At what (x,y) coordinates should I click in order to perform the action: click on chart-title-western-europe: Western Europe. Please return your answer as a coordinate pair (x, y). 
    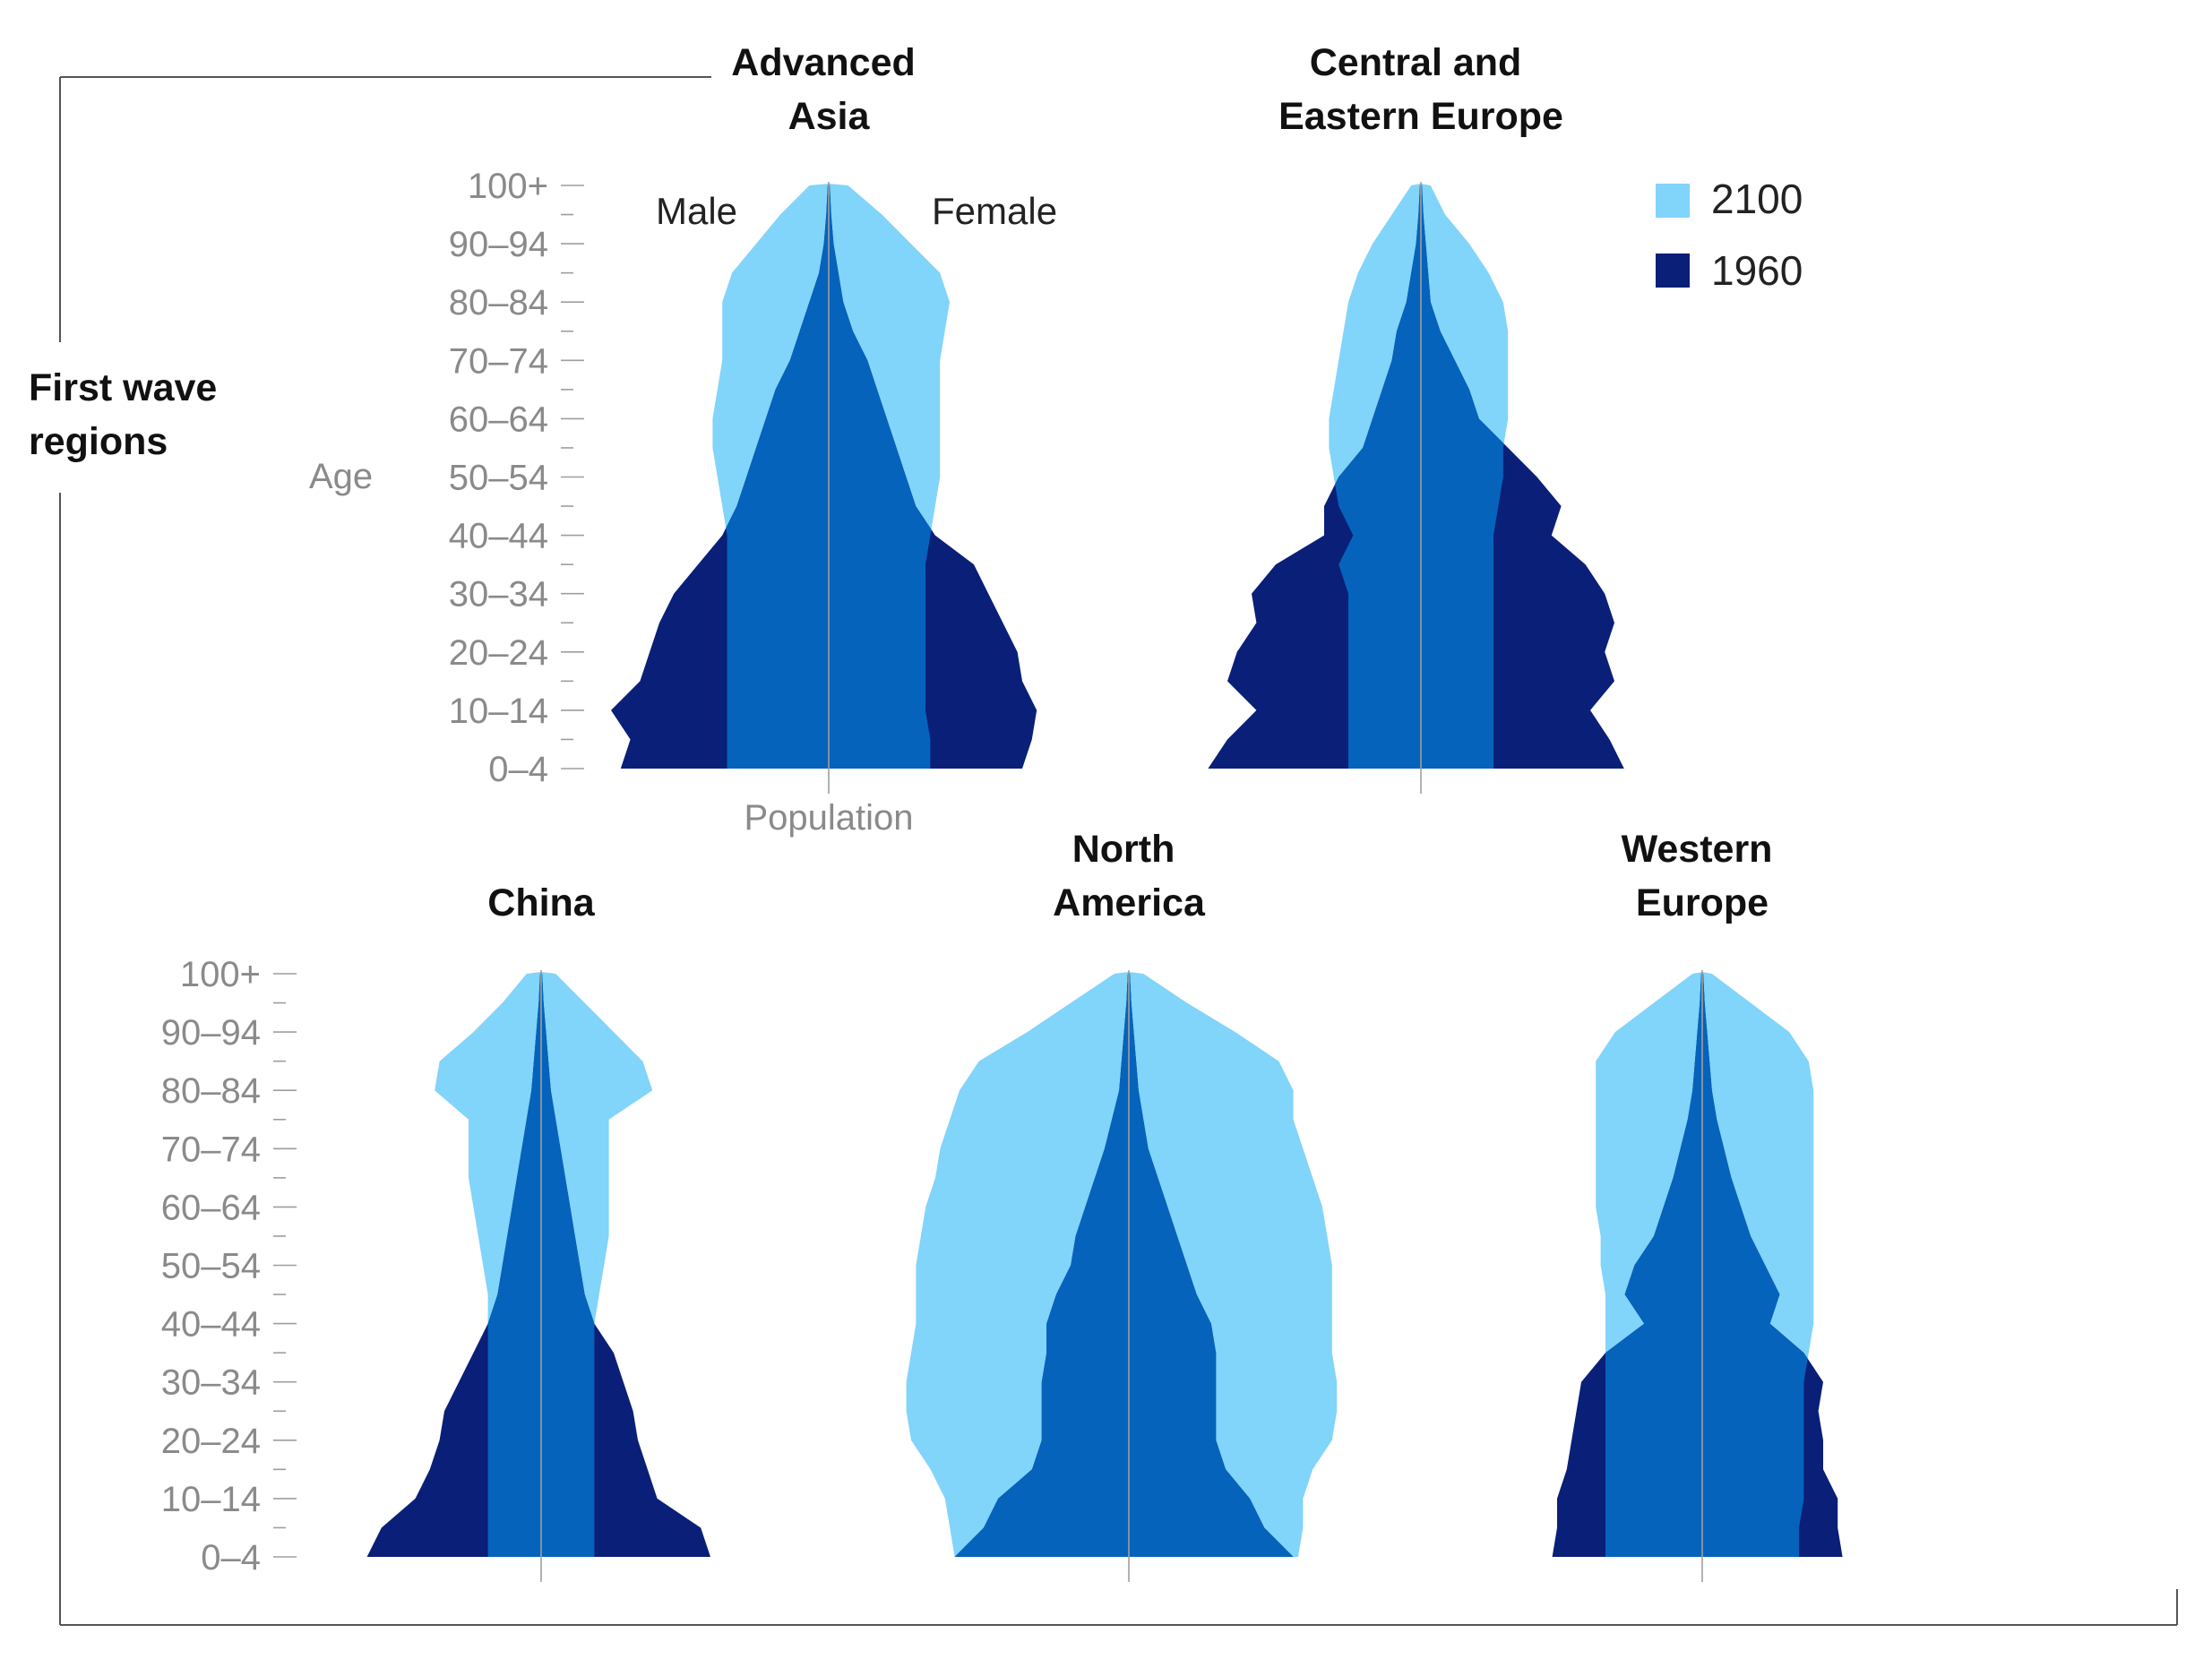
    Looking at the image, I should click on (1703, 876).